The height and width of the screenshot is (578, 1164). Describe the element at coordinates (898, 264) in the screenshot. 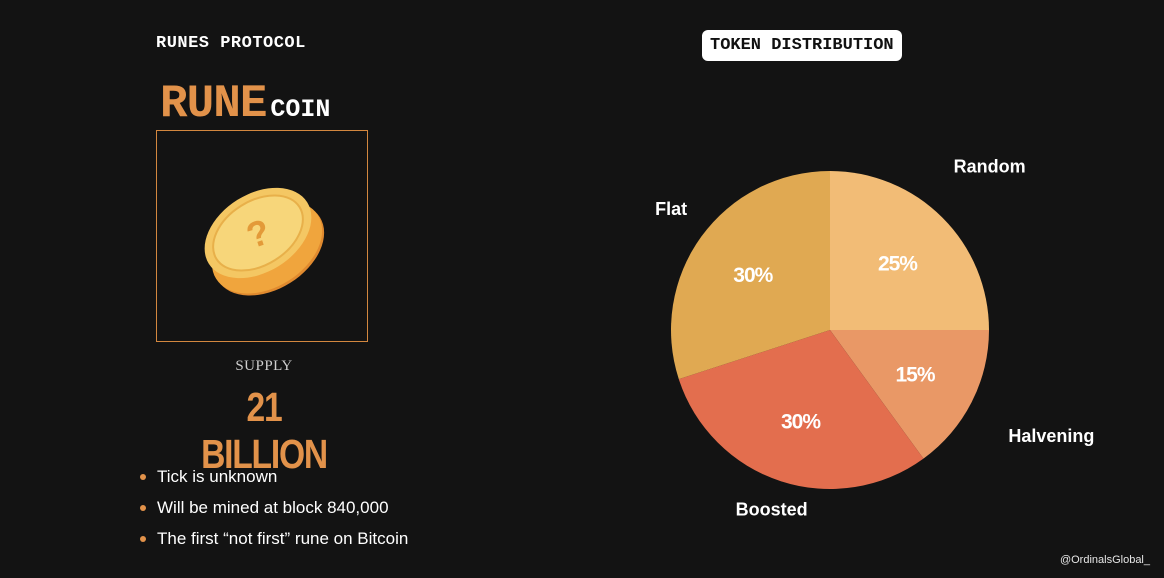

I see `pie-value-label: 25%` at that location.